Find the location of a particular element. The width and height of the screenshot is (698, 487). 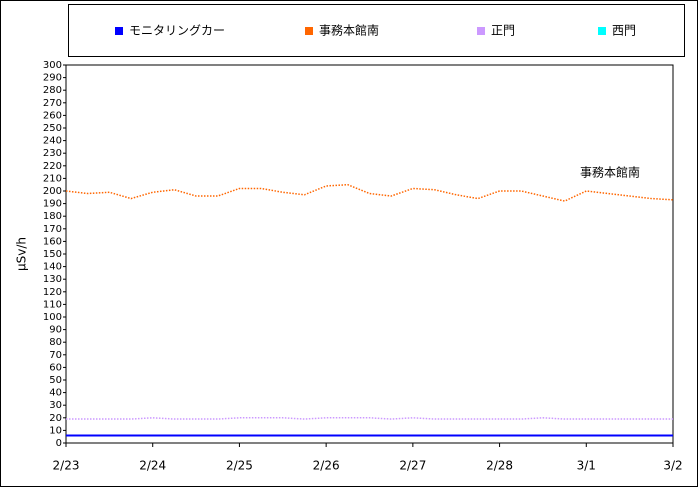

y-tick-label: 50 is located at coordinates (55, 380).